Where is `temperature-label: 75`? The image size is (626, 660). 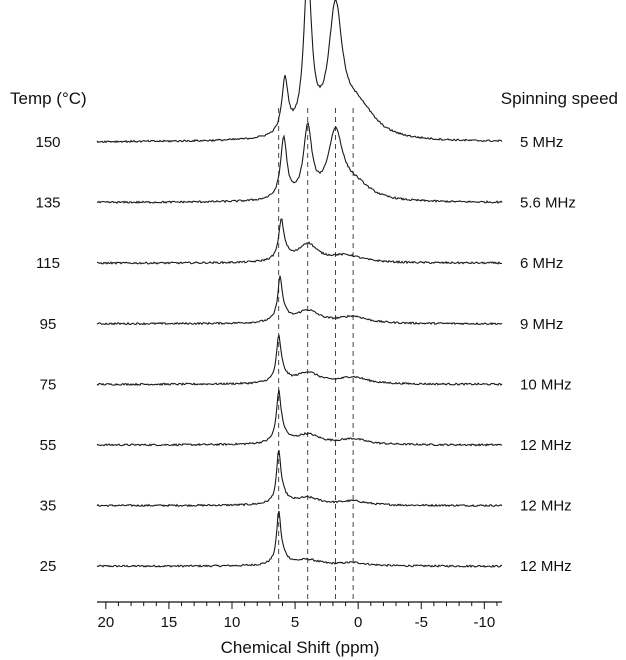 temperature-label: 75 is located at coordinates (48, 384).